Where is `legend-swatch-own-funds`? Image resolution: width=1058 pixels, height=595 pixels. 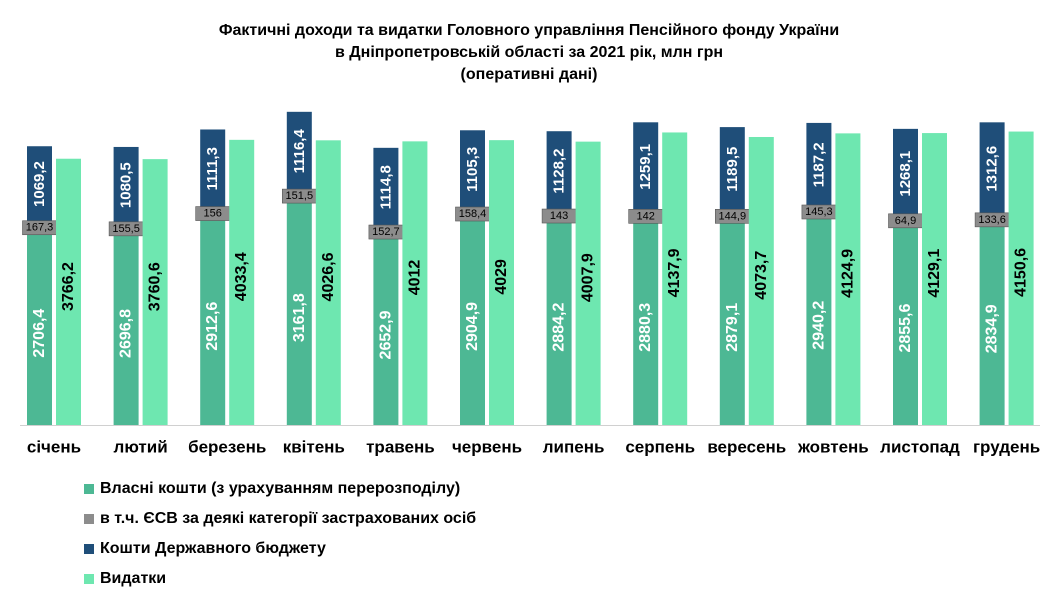
legend-swatch-own-funds is located at coordinates (89, 489).